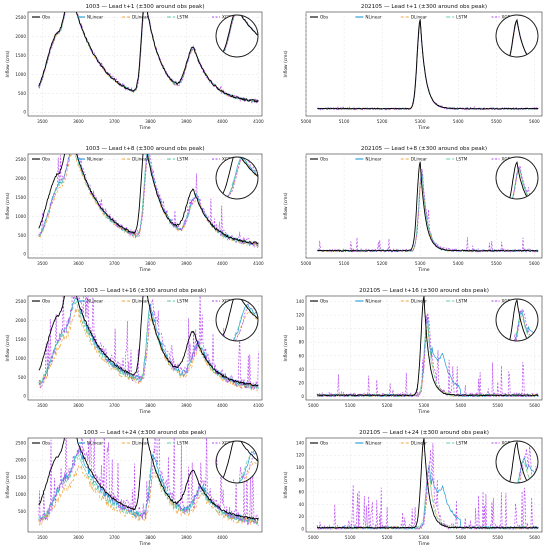  What do you see at coordinates (144, 7) in the screenshot?
I see `chart-title: 1003 — Lead t+1 (±300 around obs peak)` at bounding box center [144, 7].